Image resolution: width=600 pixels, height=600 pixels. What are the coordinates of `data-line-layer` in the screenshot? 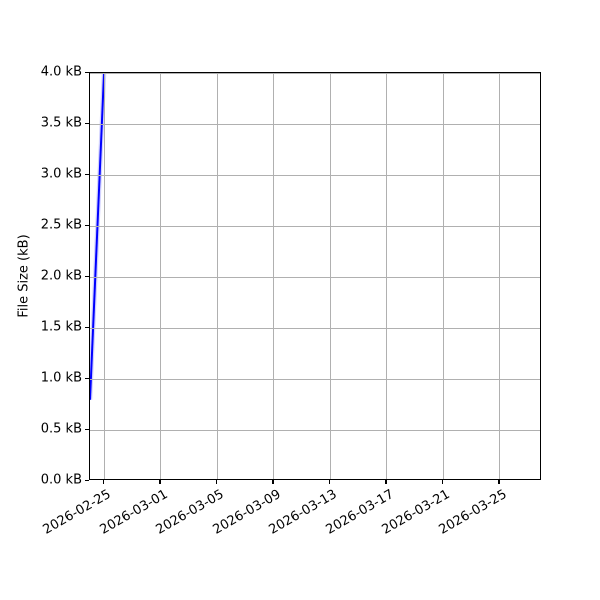 It's located at (98, 236).